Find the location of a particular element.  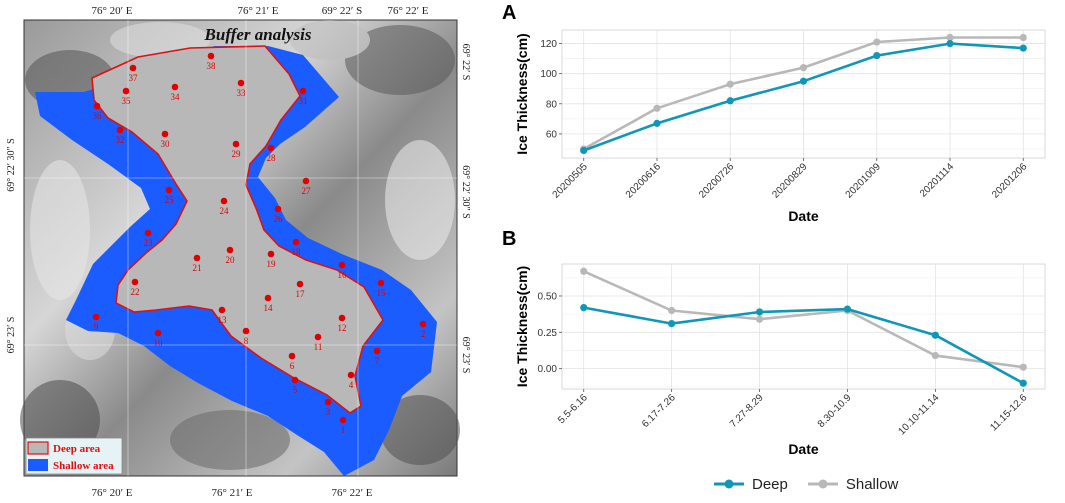

series-line-shallow is located at coordinates (803, 319).